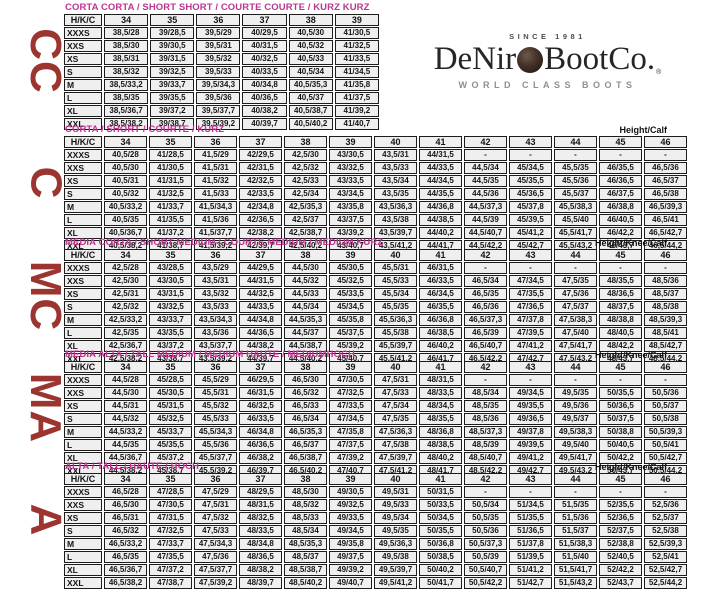 The height and width of the screenshot is (605, 713). What do you see at coordinates (530, 518) in the screenshot?
I see `size-cell: 51/35,5` at bounding box center [530, 518].